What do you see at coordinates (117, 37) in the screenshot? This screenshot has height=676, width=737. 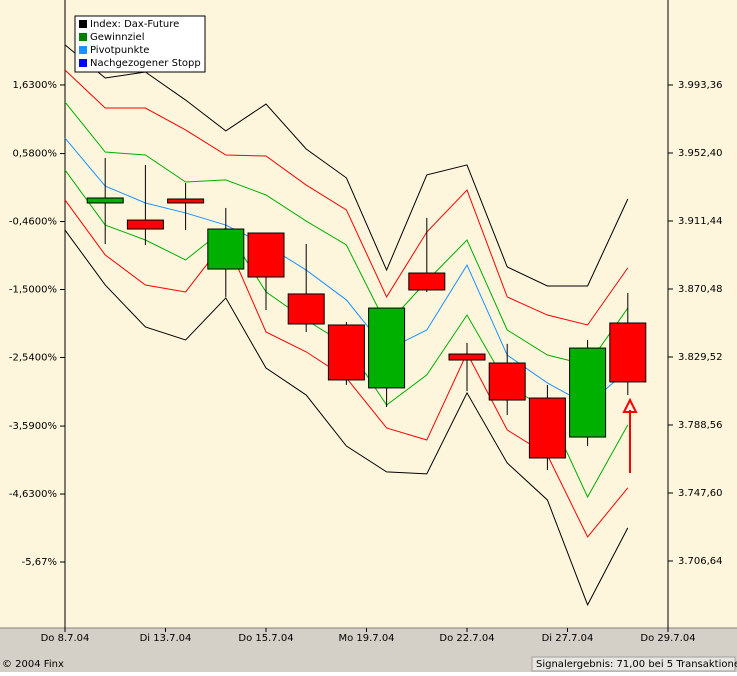 I see `legend-label: Gewinnziel` at bounding box center [117, 37].